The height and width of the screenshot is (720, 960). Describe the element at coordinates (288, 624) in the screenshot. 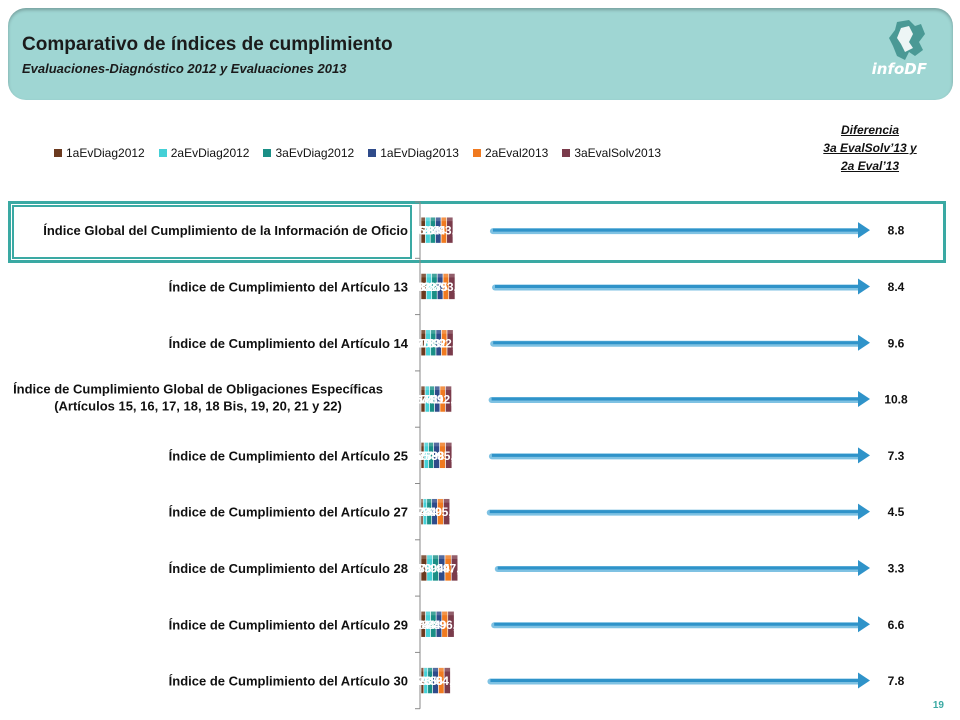

I see `category-label: Índice de Cumplimiento del Artículo 29` at that location.